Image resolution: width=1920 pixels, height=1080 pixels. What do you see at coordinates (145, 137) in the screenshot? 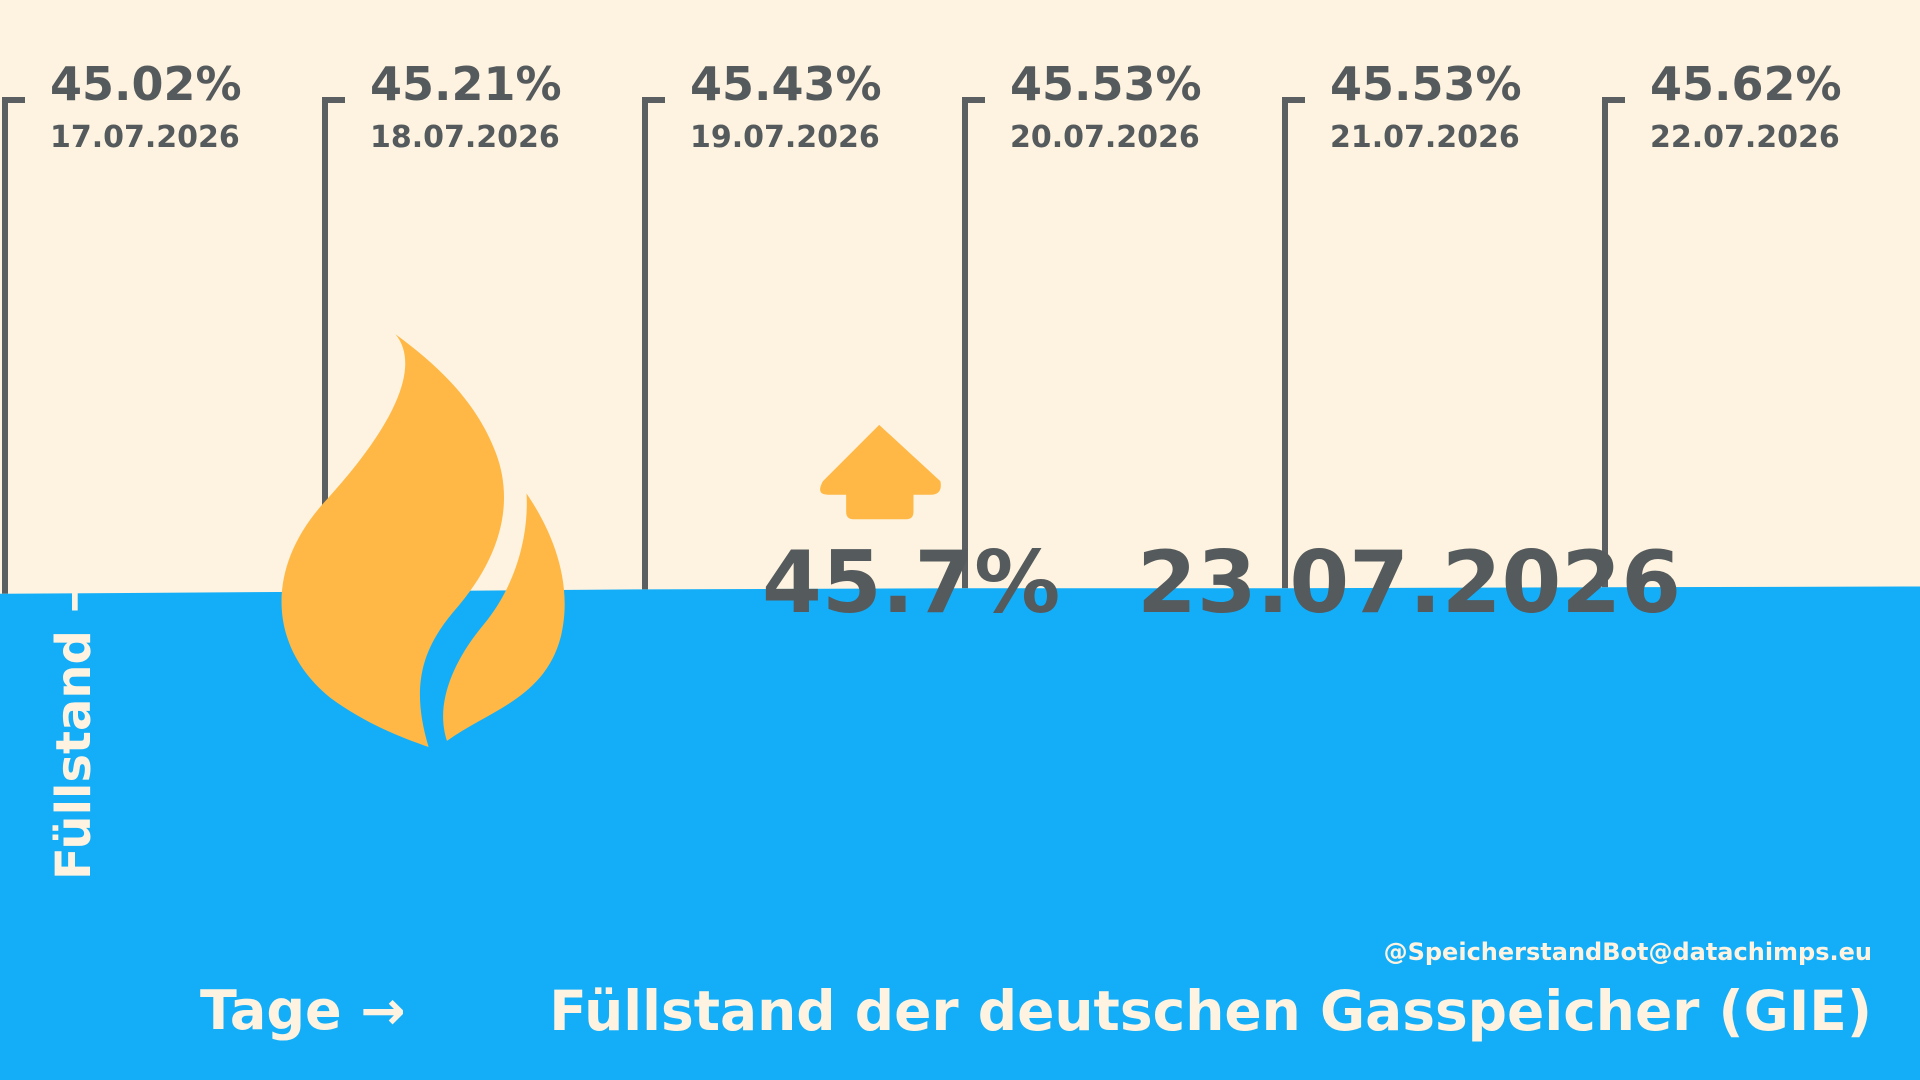
I see `date-label: 17.07.2026` at bounding box center [145, 137].